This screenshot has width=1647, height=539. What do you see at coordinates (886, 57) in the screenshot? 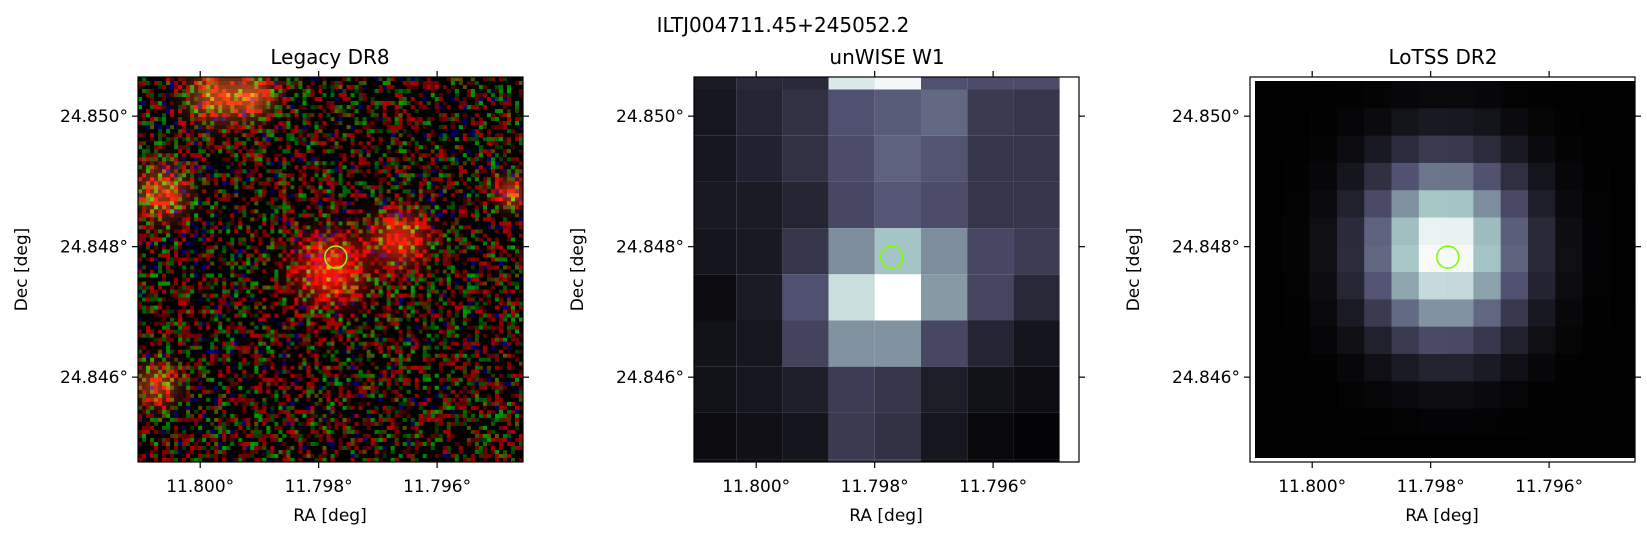
I see `panel-title: unWISE W1` at bounding box center [886, 57].